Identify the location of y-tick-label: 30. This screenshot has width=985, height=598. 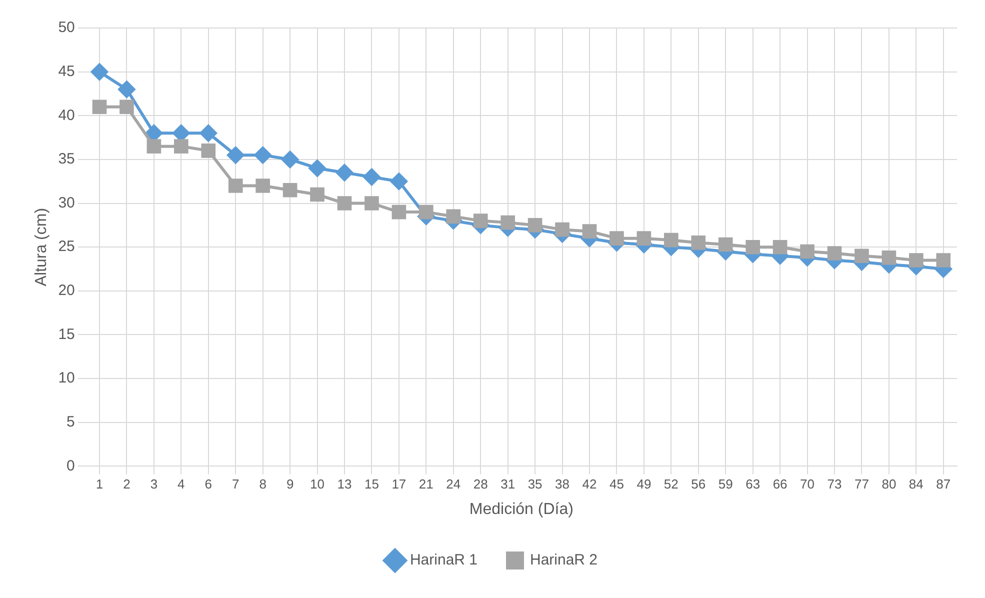
(66, 203).